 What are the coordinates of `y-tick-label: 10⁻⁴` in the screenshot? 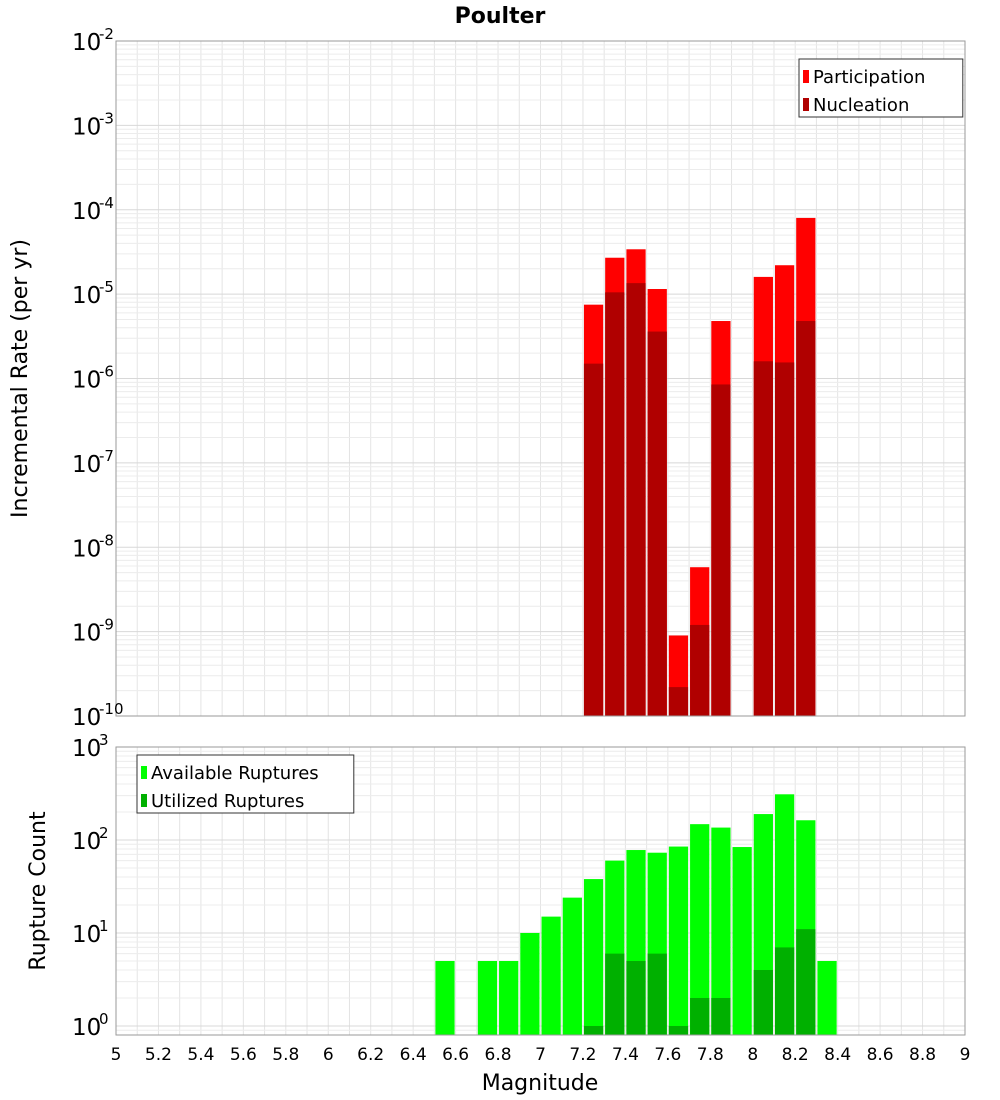 It's located at (93, 209).